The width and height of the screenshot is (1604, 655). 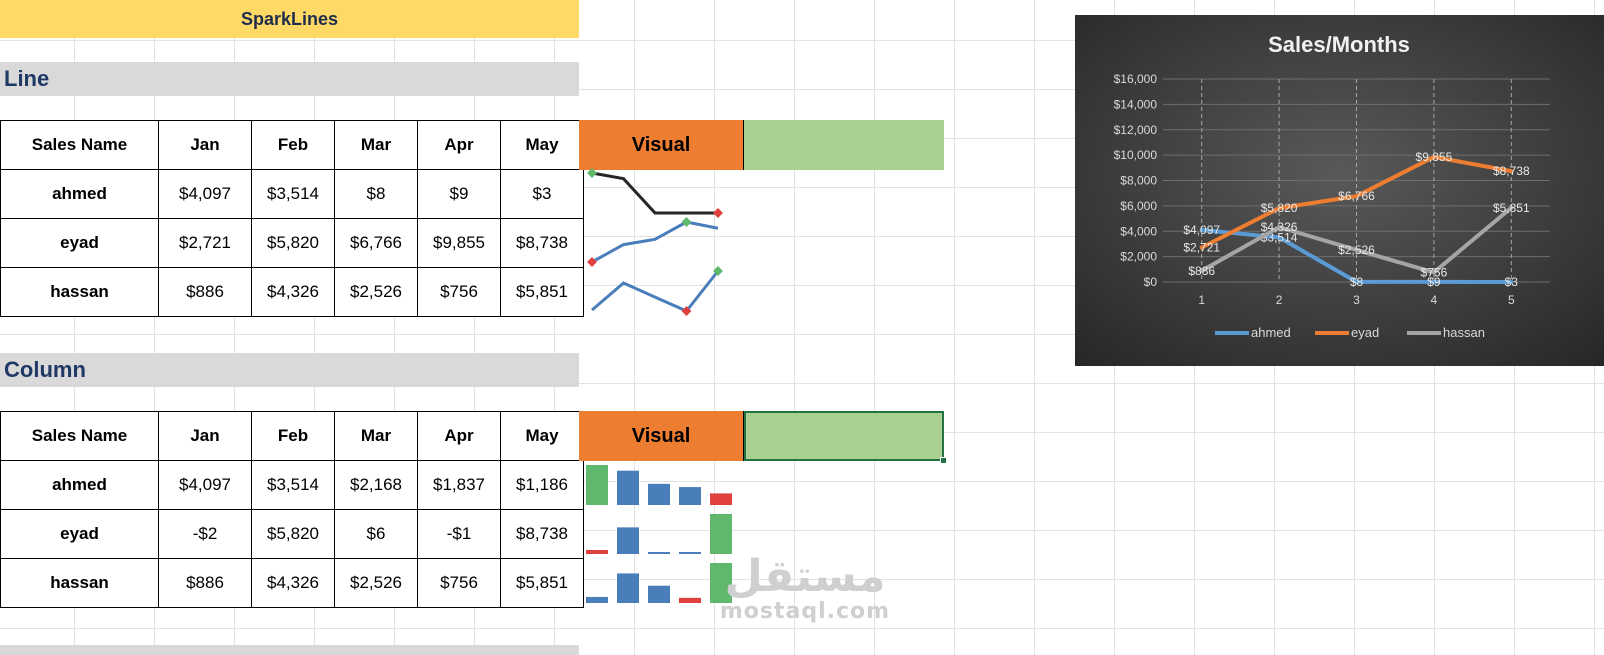 I want to click on value-cell: $6,766, so click(x=376, y=243).